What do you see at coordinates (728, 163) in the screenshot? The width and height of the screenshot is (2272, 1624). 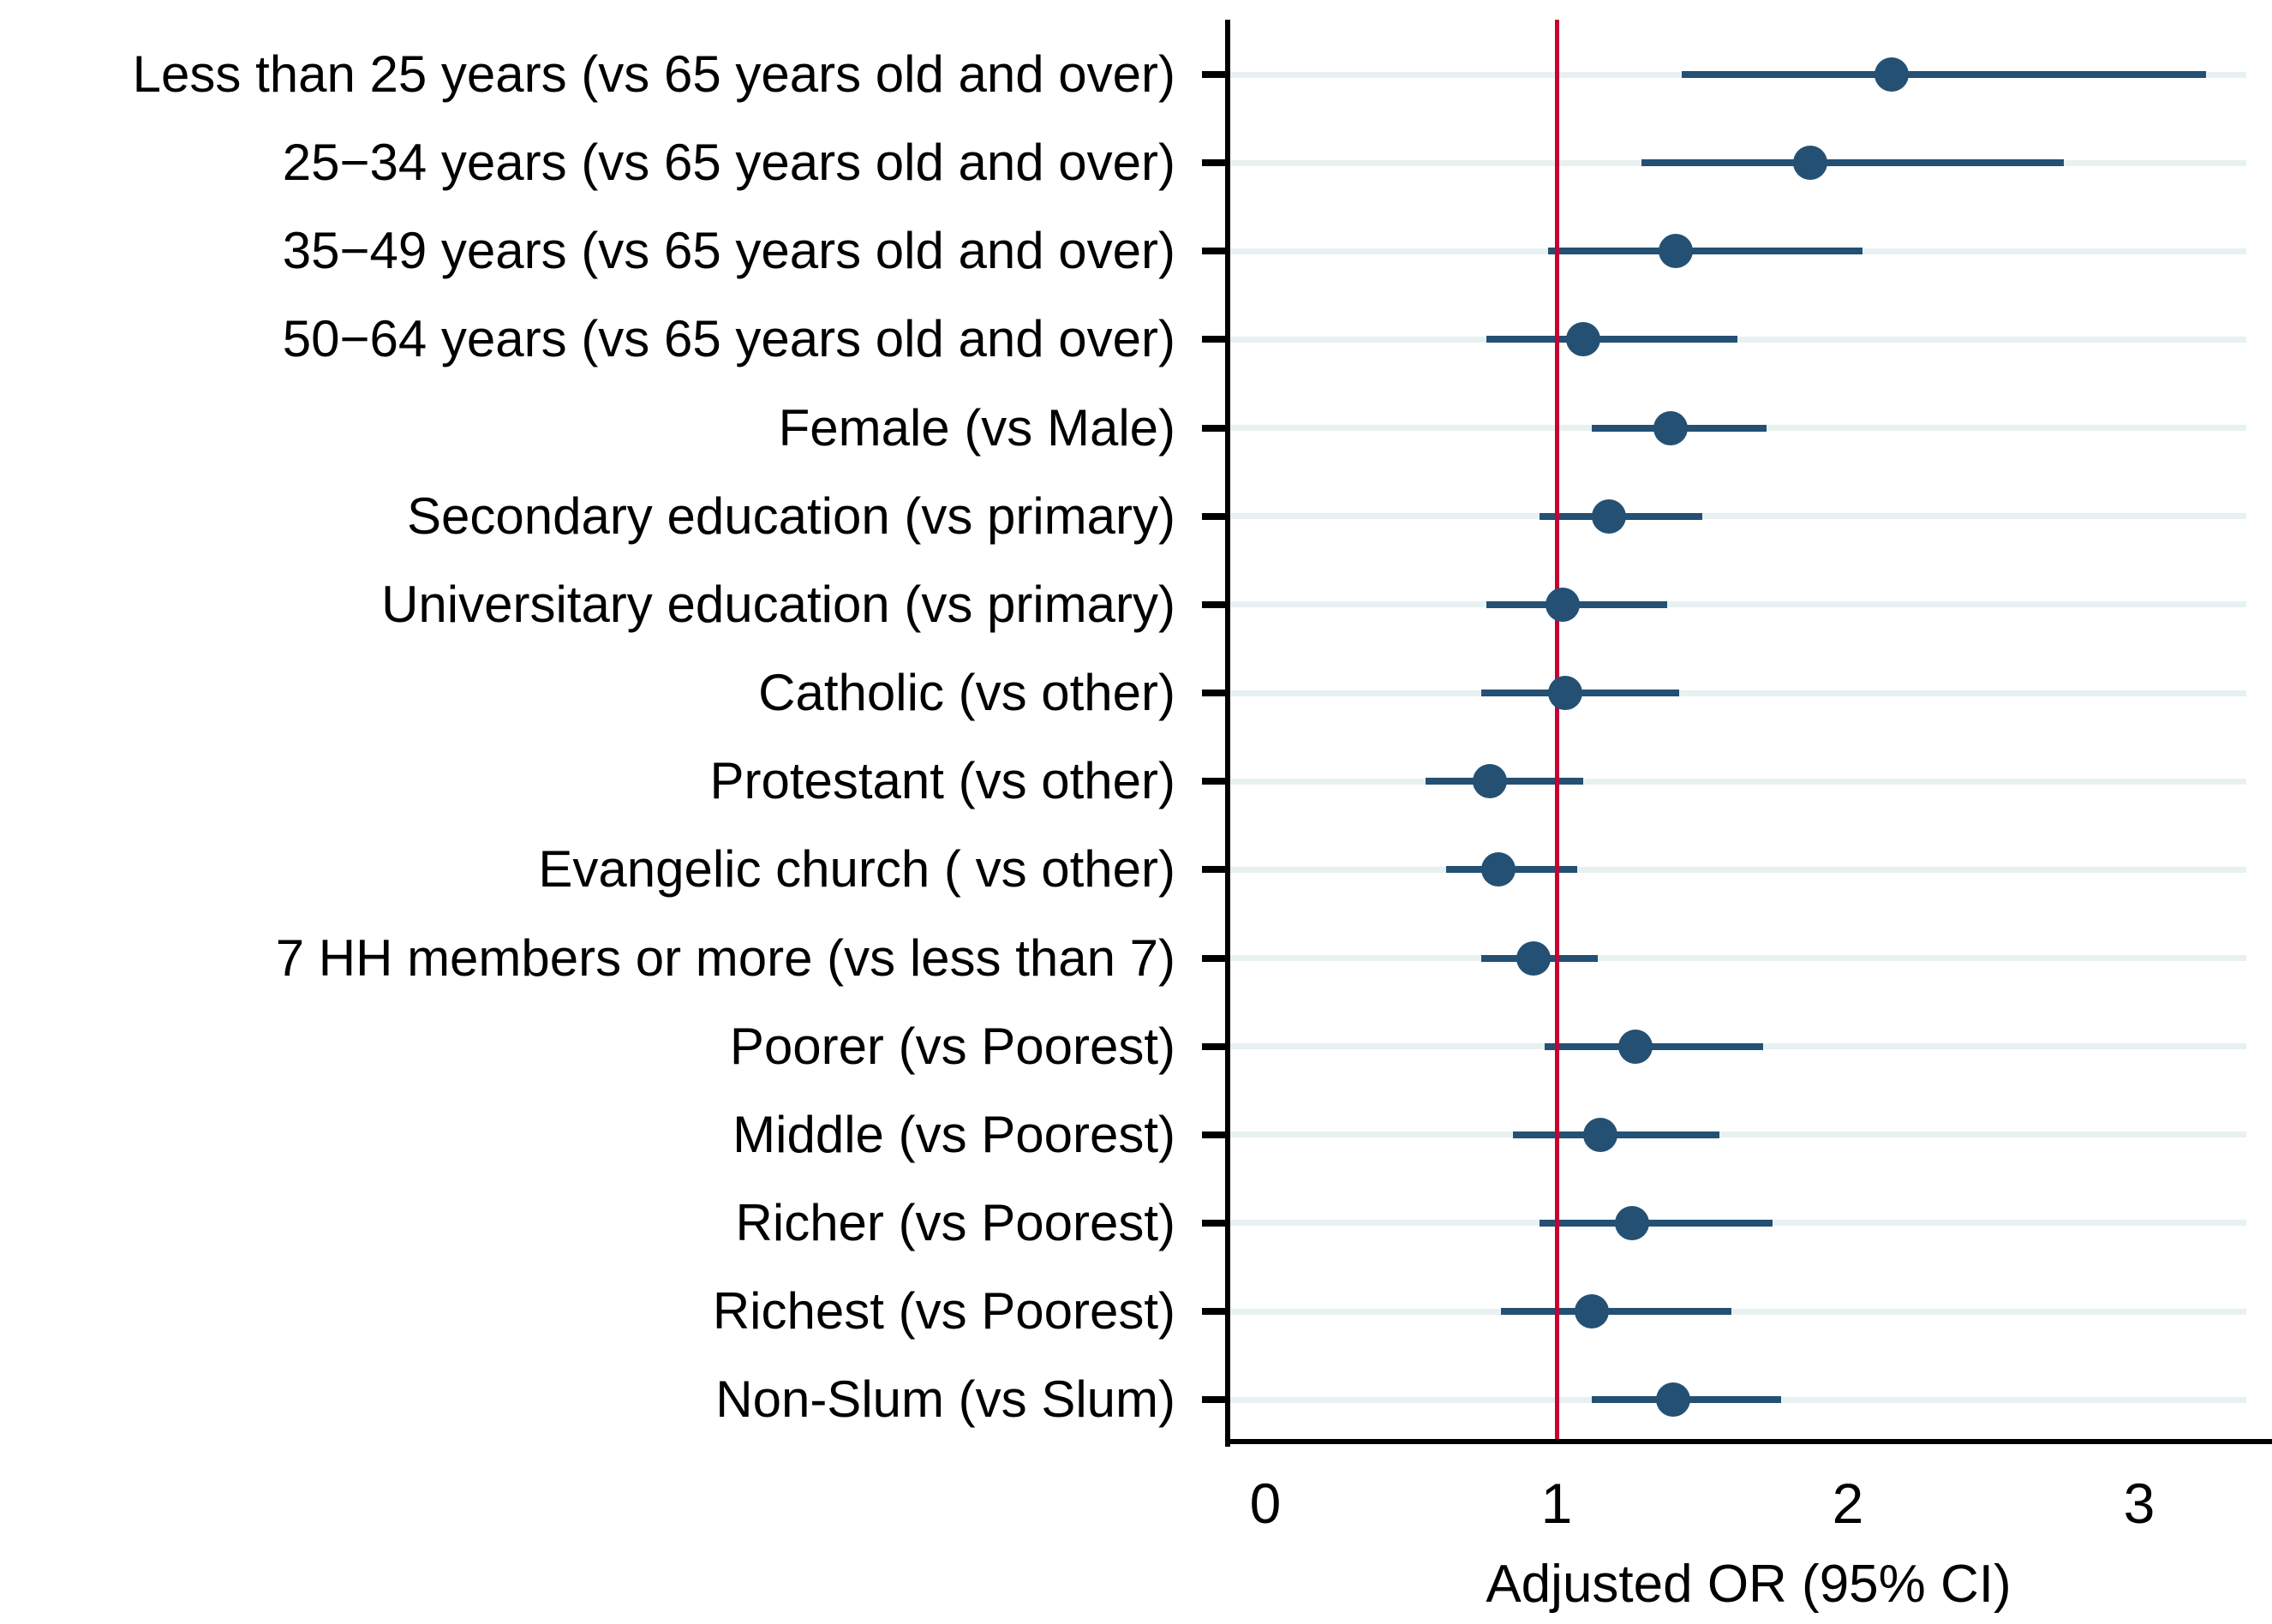 I see `row-label: 25−34 years (vs 65 years old and over)` at bounding box center [728, 163].